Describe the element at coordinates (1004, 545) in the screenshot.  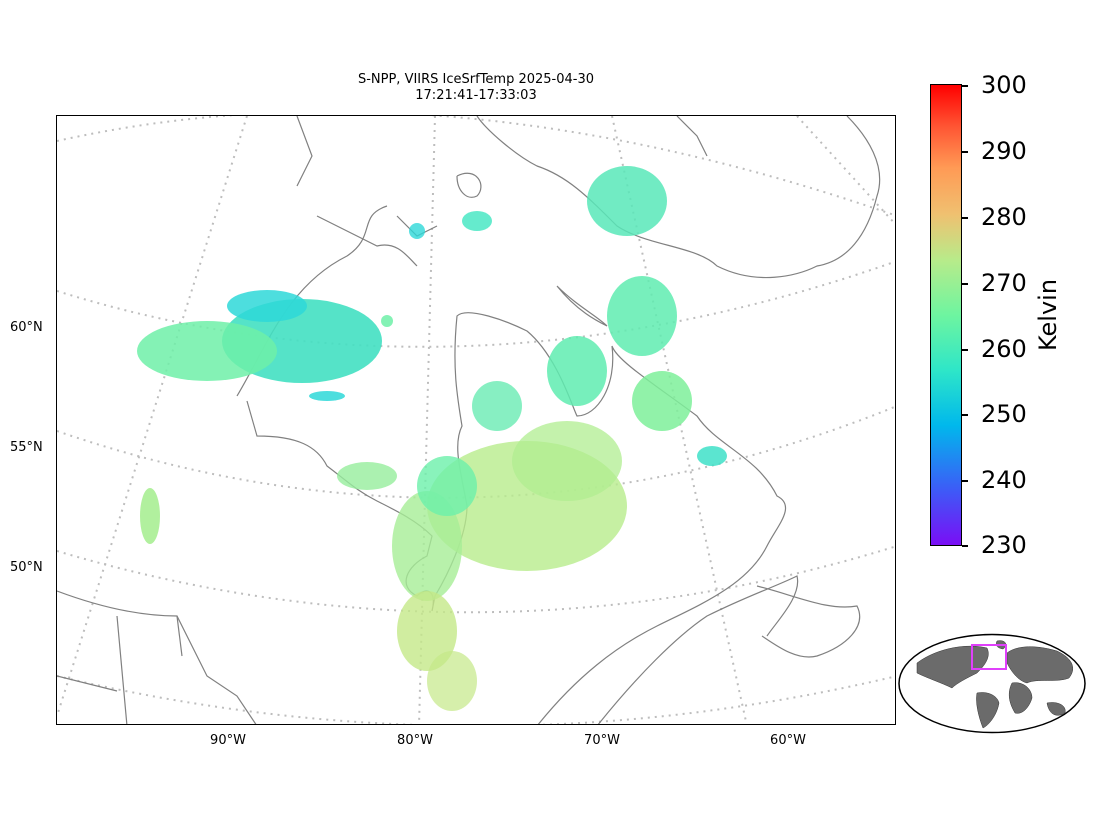
I see `colorbar-label-230: 230` at that location.